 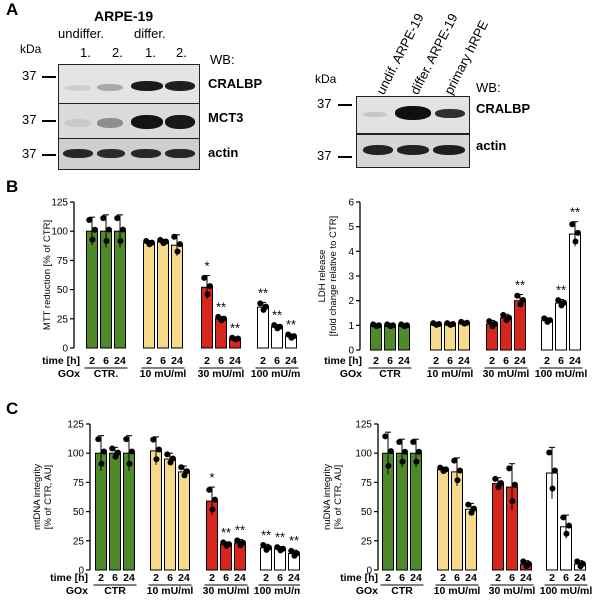 I want to click on kda-label: kDa, so click(x=31, y=49).